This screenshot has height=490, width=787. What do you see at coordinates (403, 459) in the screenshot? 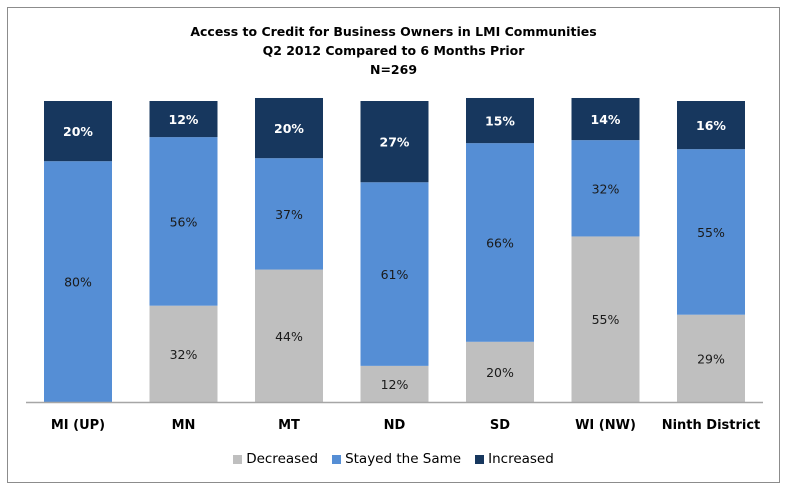
I see `legend-label: Stayed the Same` at bounding box center [403, 459].